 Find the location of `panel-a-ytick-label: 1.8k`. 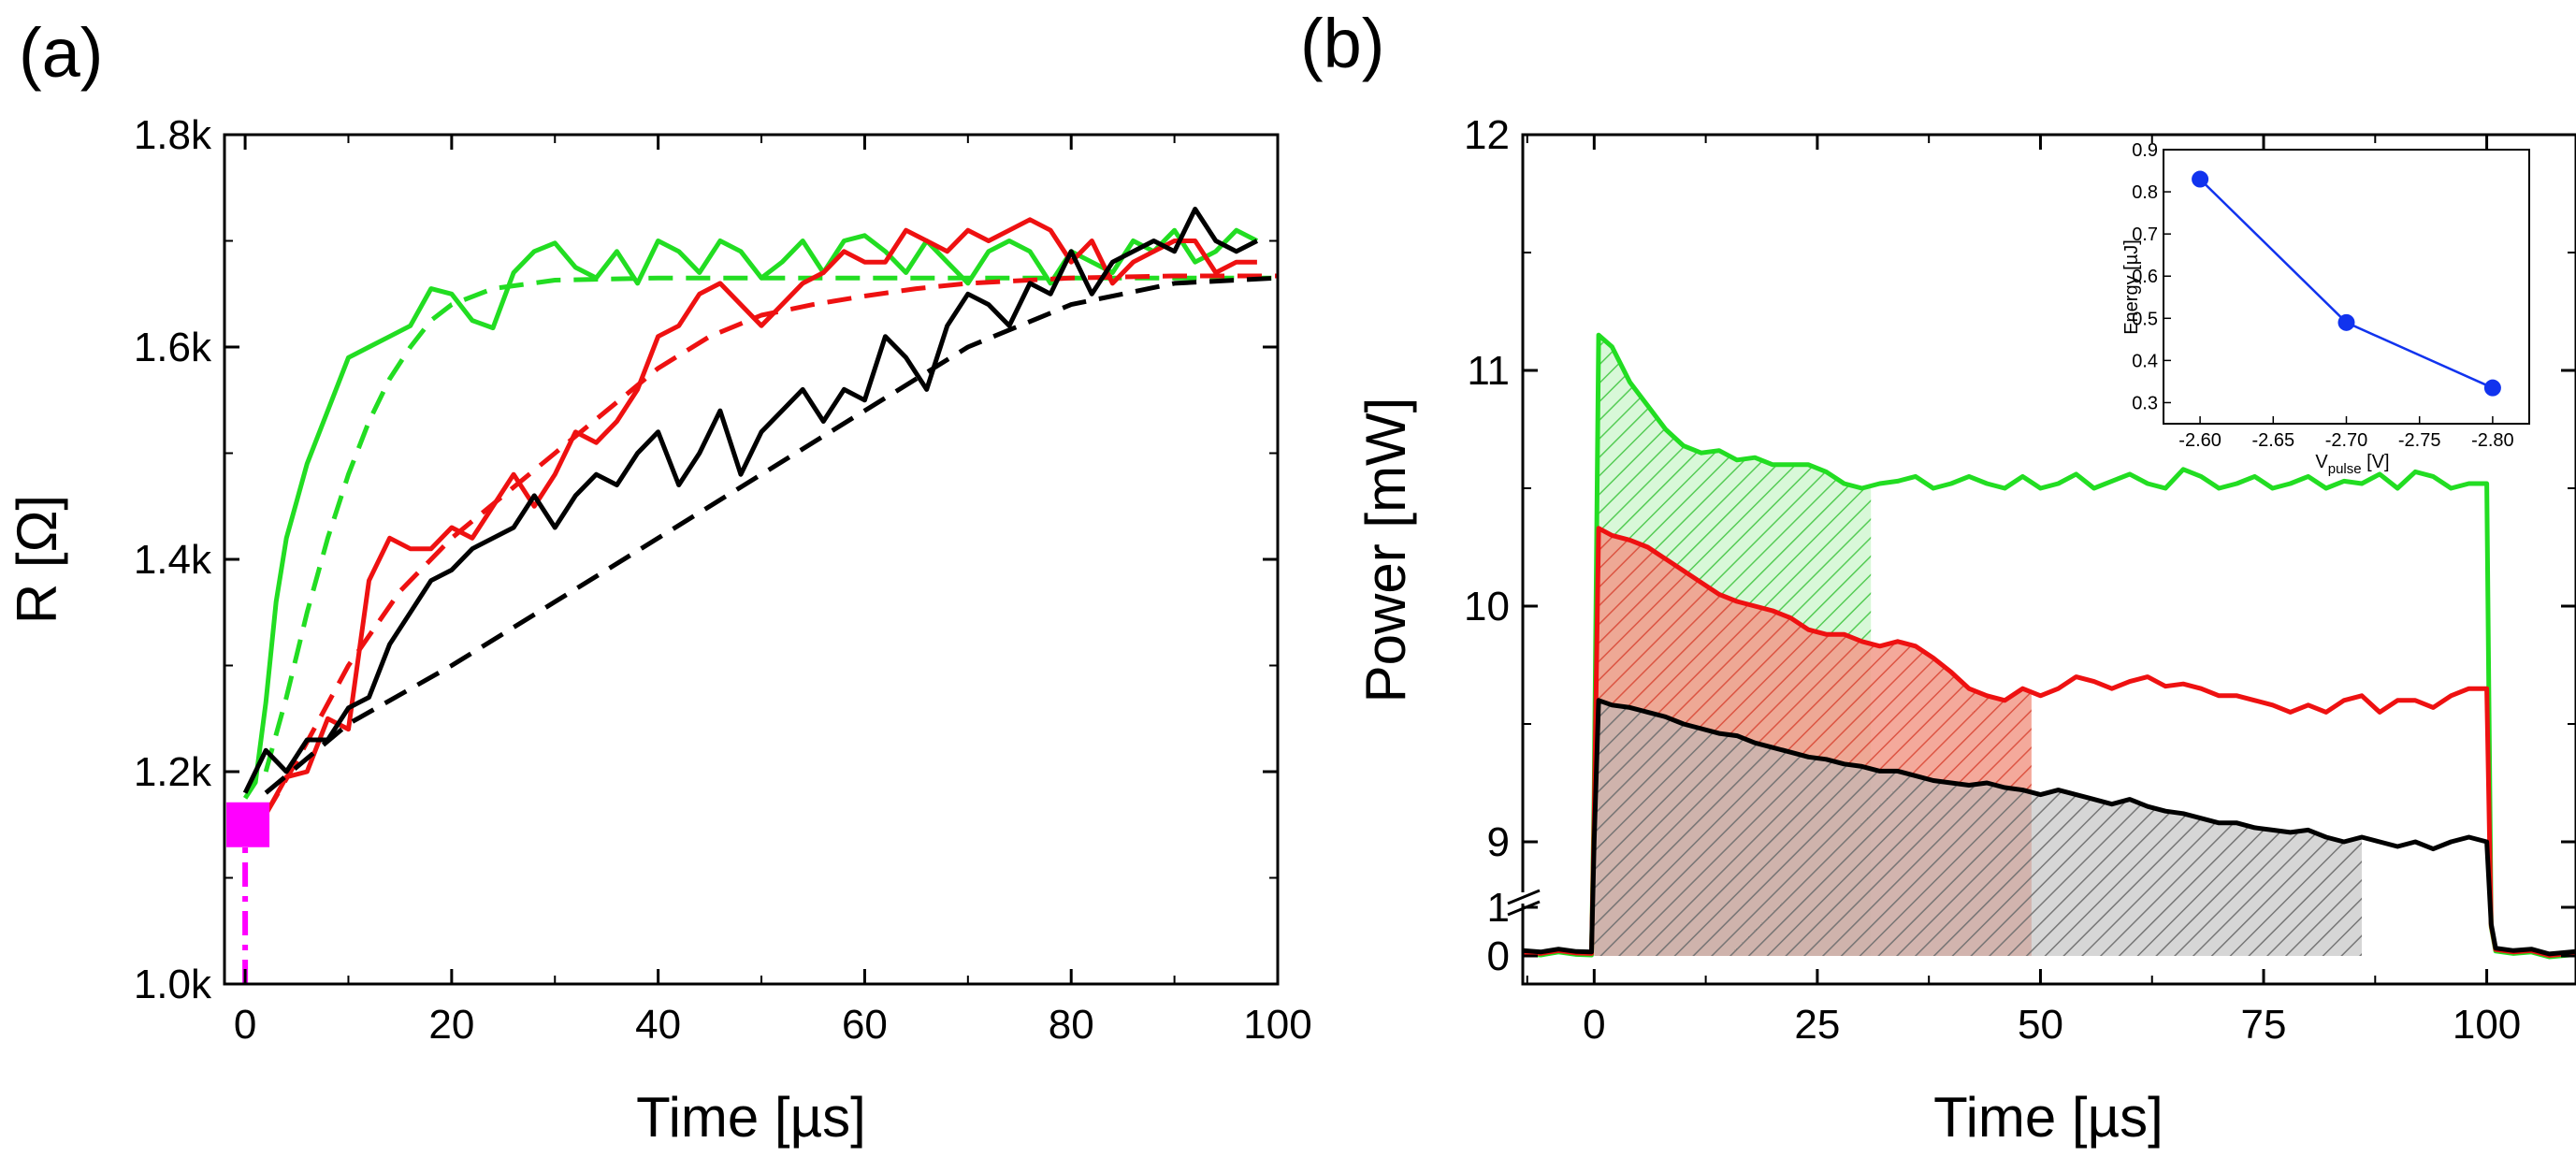

panel-a-ytick-label: 1.8k is located at coordinates (173, 135).